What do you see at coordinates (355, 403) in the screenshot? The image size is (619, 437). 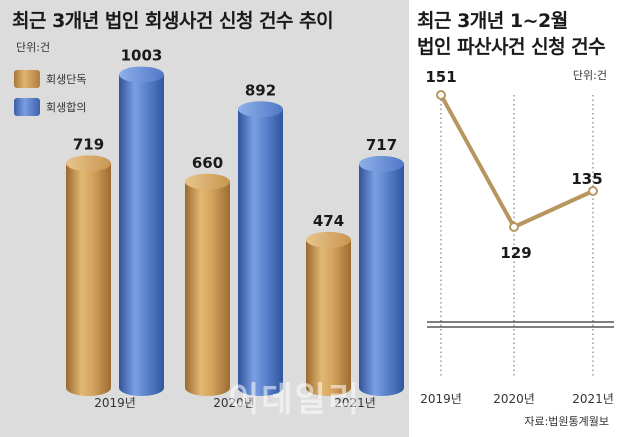 I see `bar-x-tick-label-3: 2021년` at bounding box center [355, 403].